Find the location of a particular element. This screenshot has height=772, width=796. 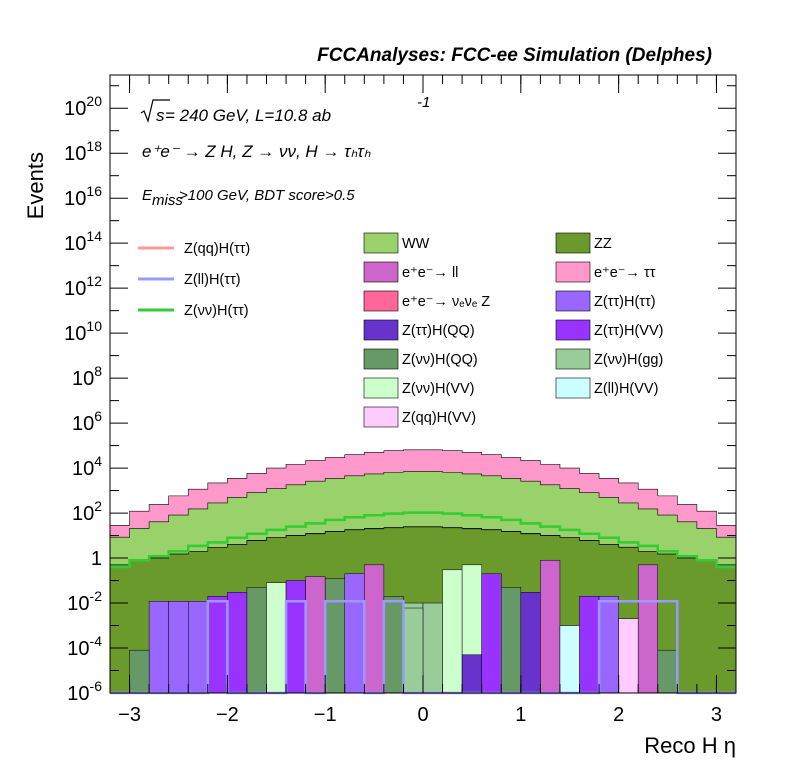

legend-line-label: Z(qq)H(ττ) is located at coordinates (217, 249).